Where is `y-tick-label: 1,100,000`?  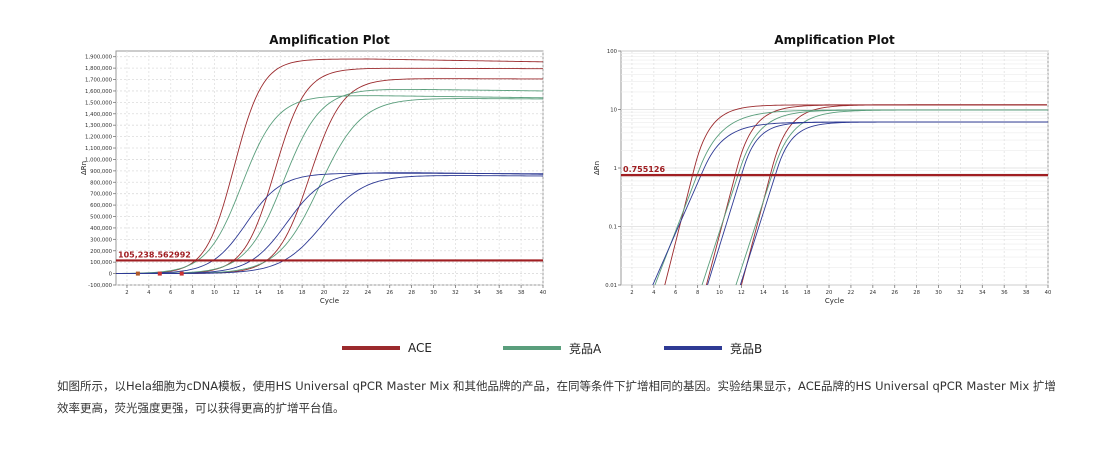
y-tick-label: 1,100,000 is located at coordinates (99, 149).